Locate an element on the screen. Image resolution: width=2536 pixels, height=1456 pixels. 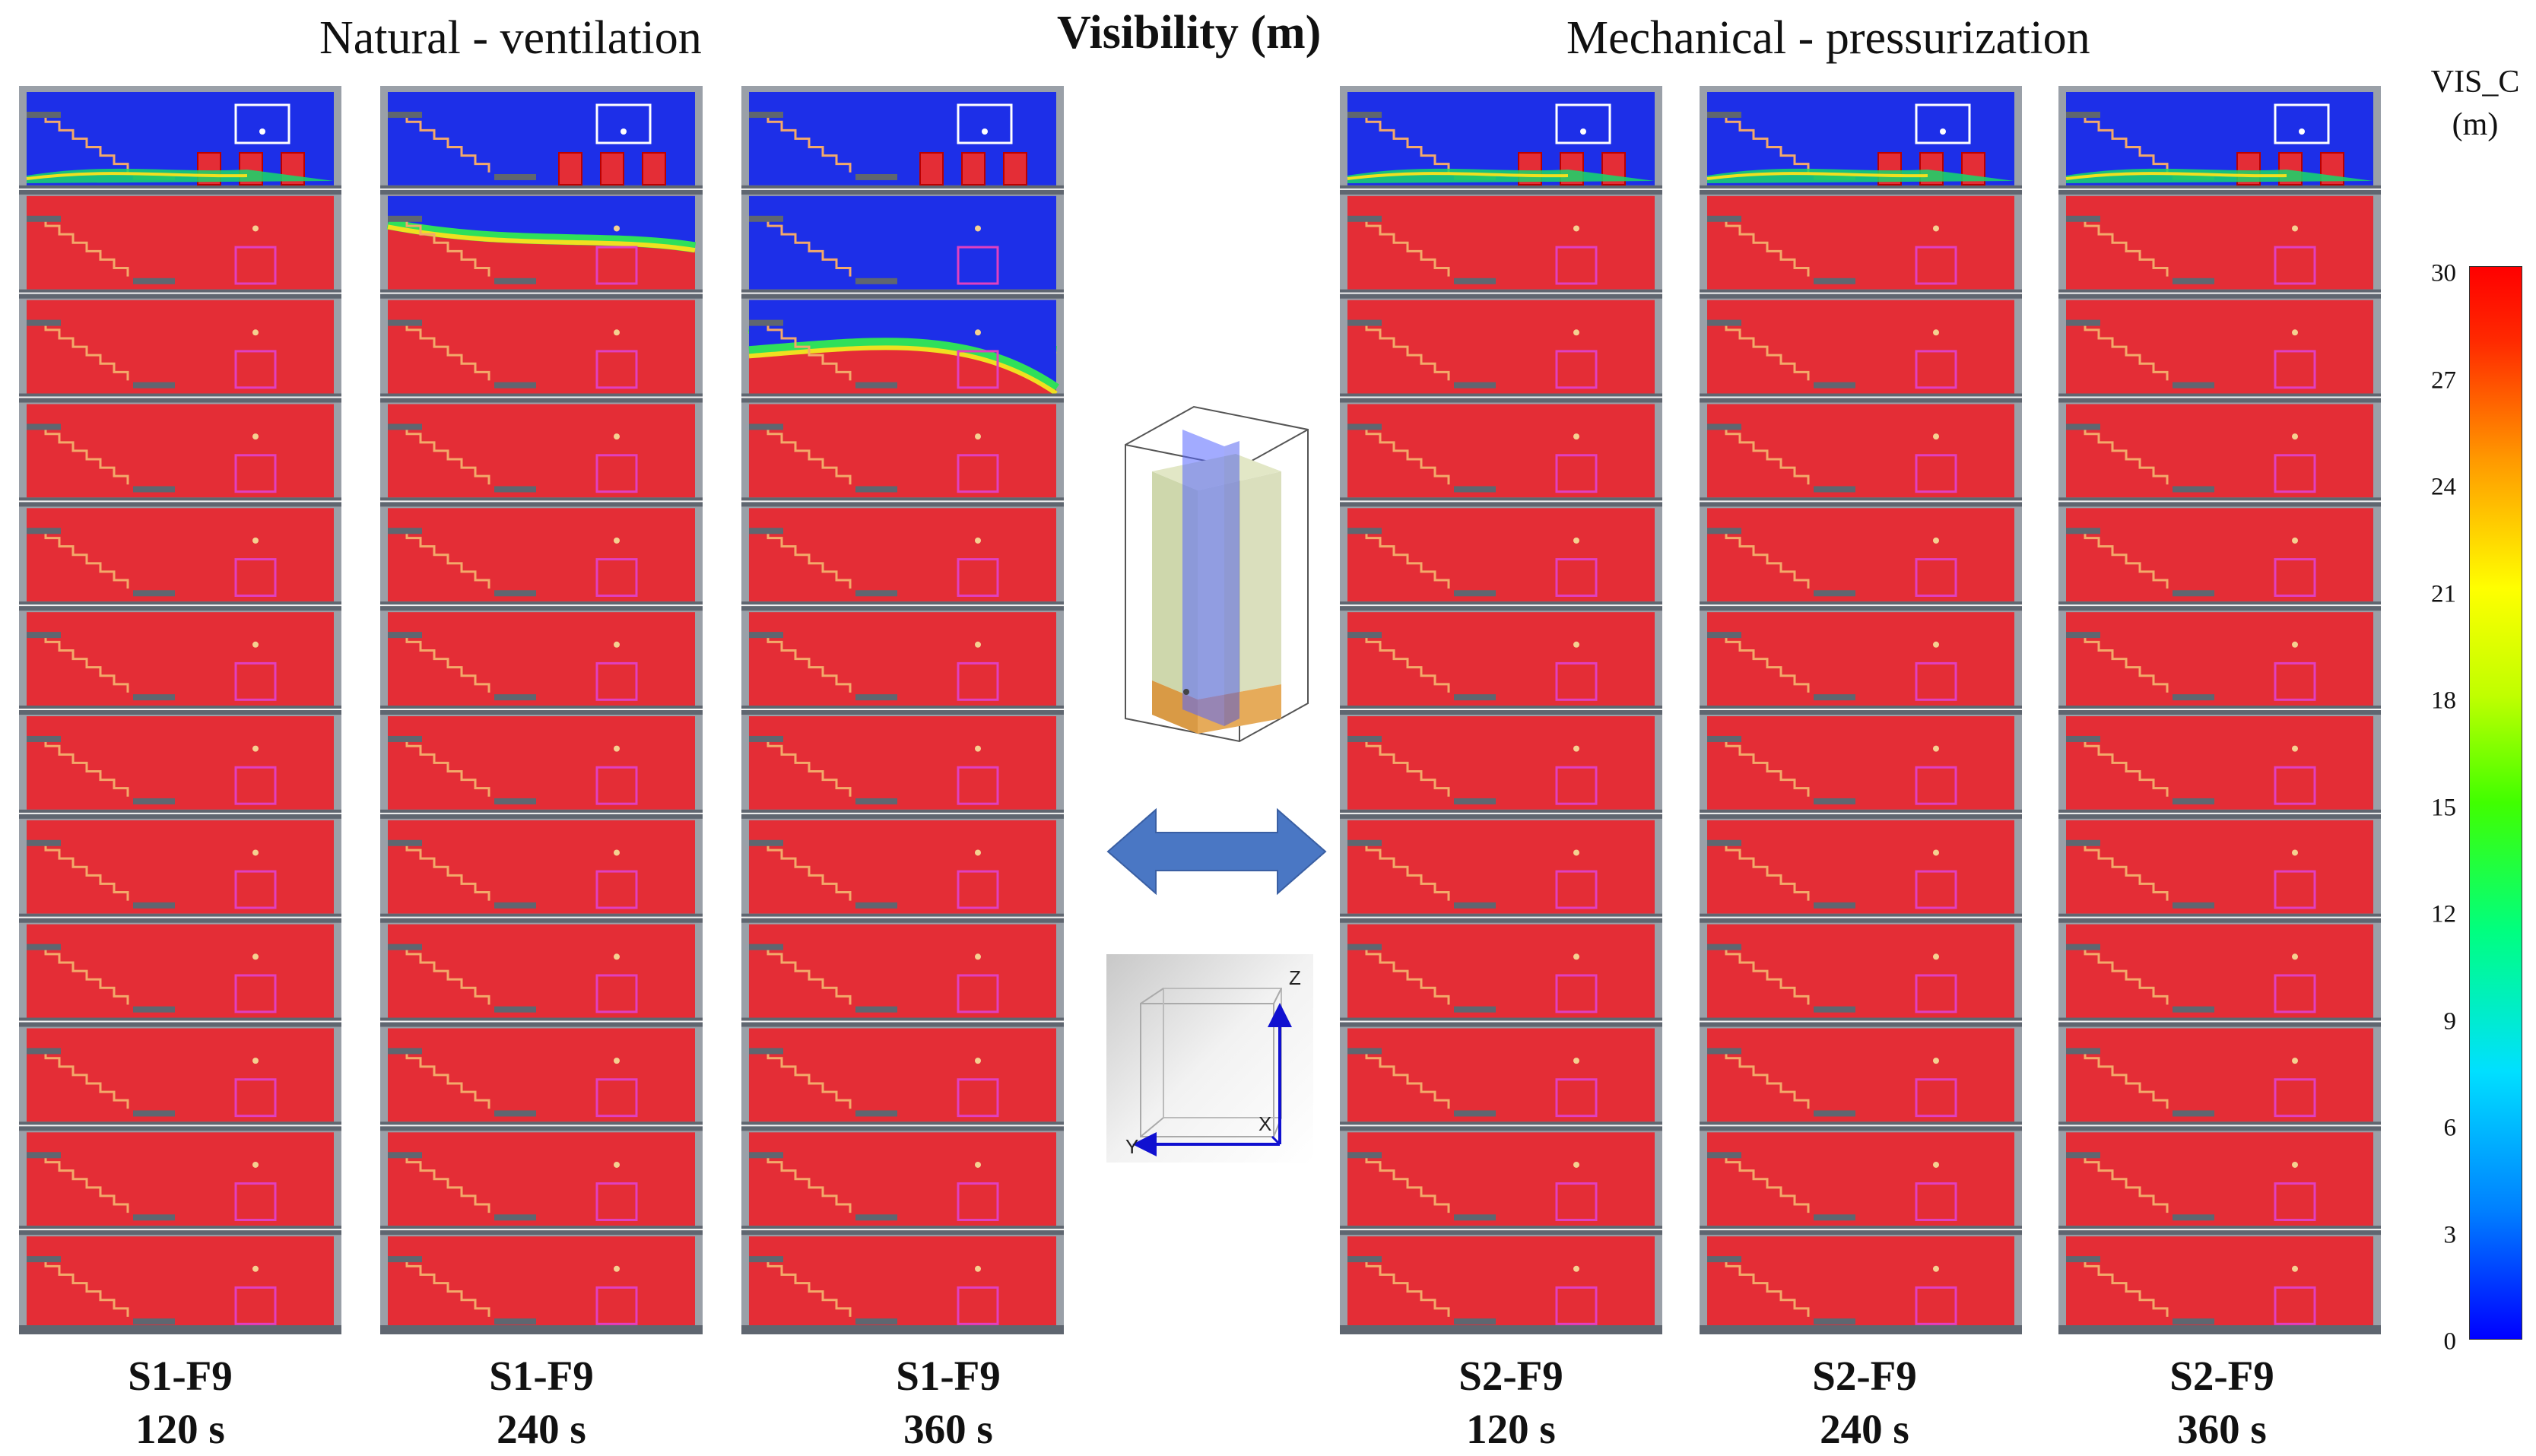
colorbar-tick-label: 15 is located at coordinates (2443, 807).